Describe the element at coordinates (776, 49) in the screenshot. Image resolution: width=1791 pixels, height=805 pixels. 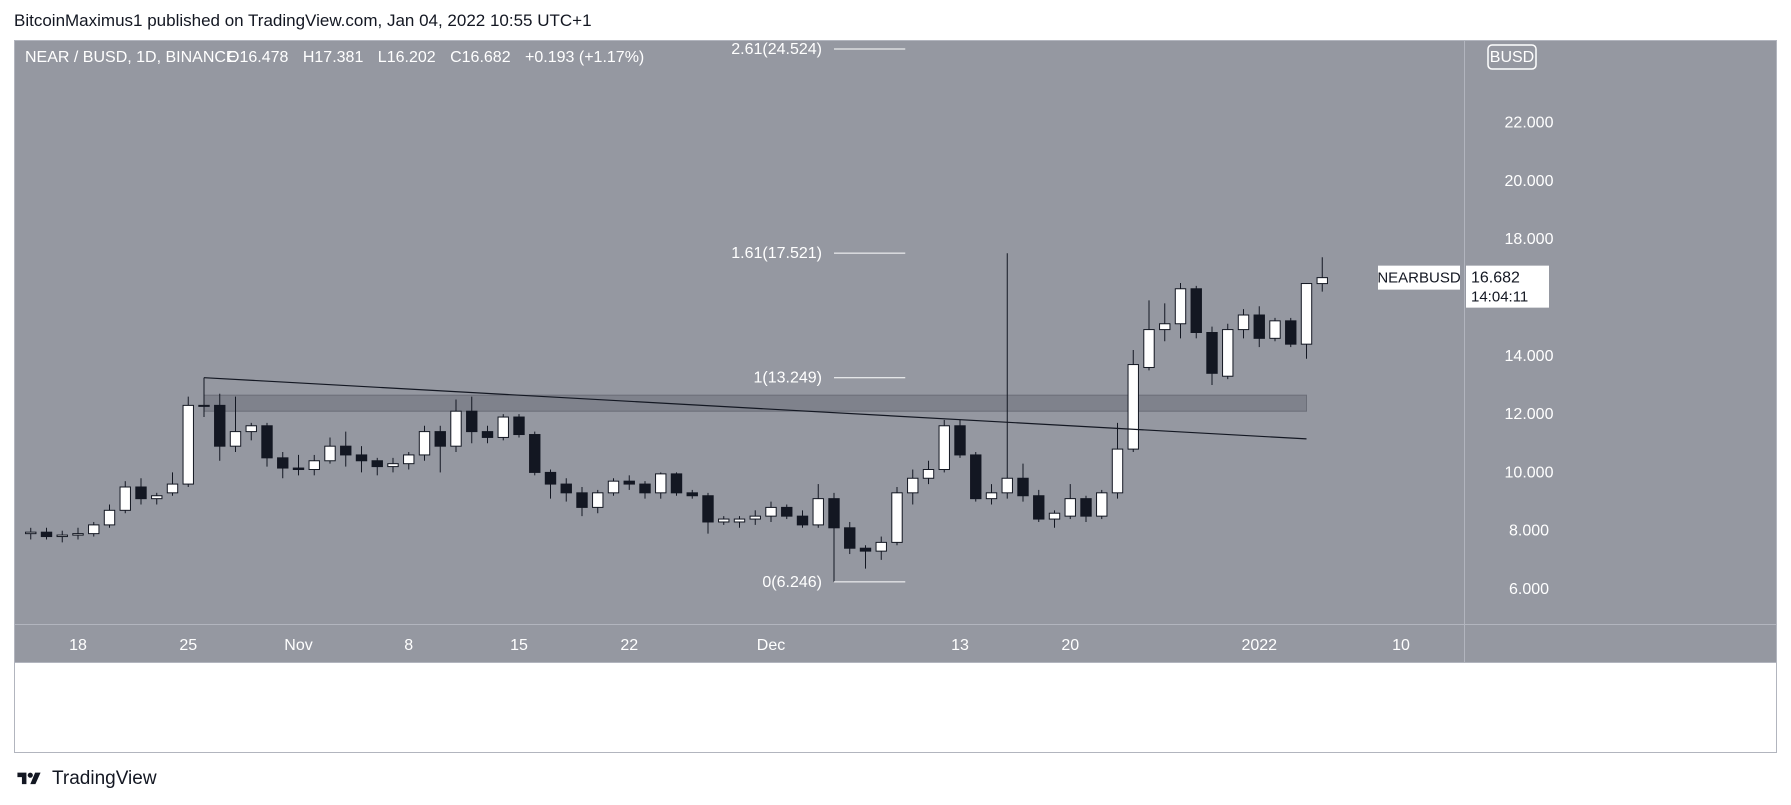
I see `fib-level-label: 2.61(24.524)` at that location.